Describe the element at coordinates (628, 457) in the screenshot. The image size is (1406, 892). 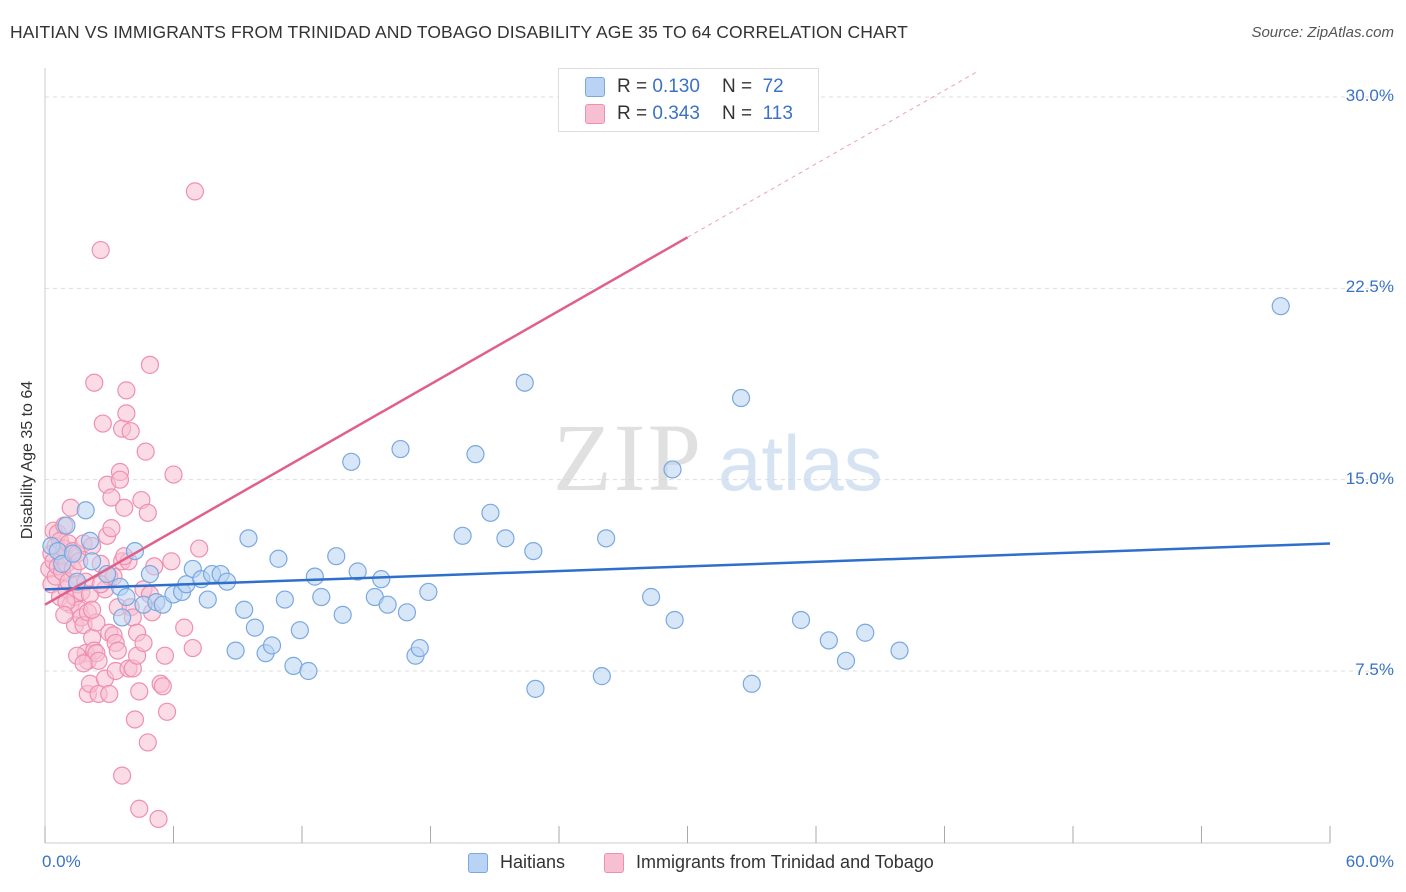
I see `watermark-zip: ZIP` at that location.